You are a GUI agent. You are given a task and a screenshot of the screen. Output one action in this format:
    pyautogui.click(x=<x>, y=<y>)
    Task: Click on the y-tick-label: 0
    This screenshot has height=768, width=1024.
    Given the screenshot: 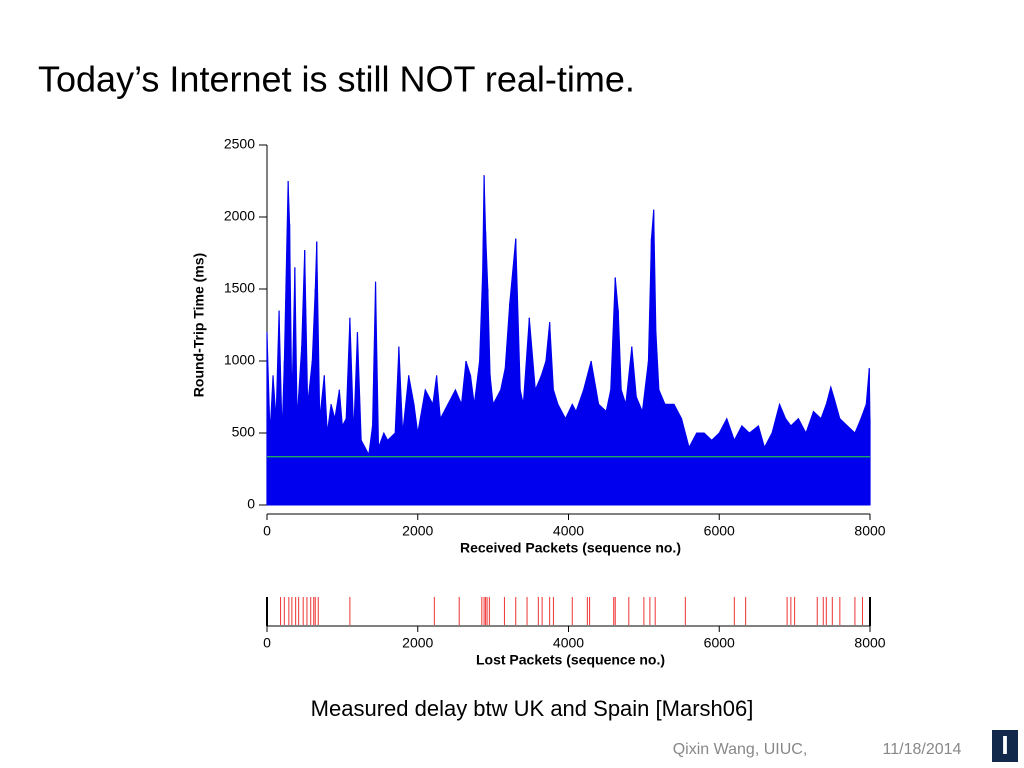 What is the action you would take?
    pyautogui.click(x=251, y=504)
    